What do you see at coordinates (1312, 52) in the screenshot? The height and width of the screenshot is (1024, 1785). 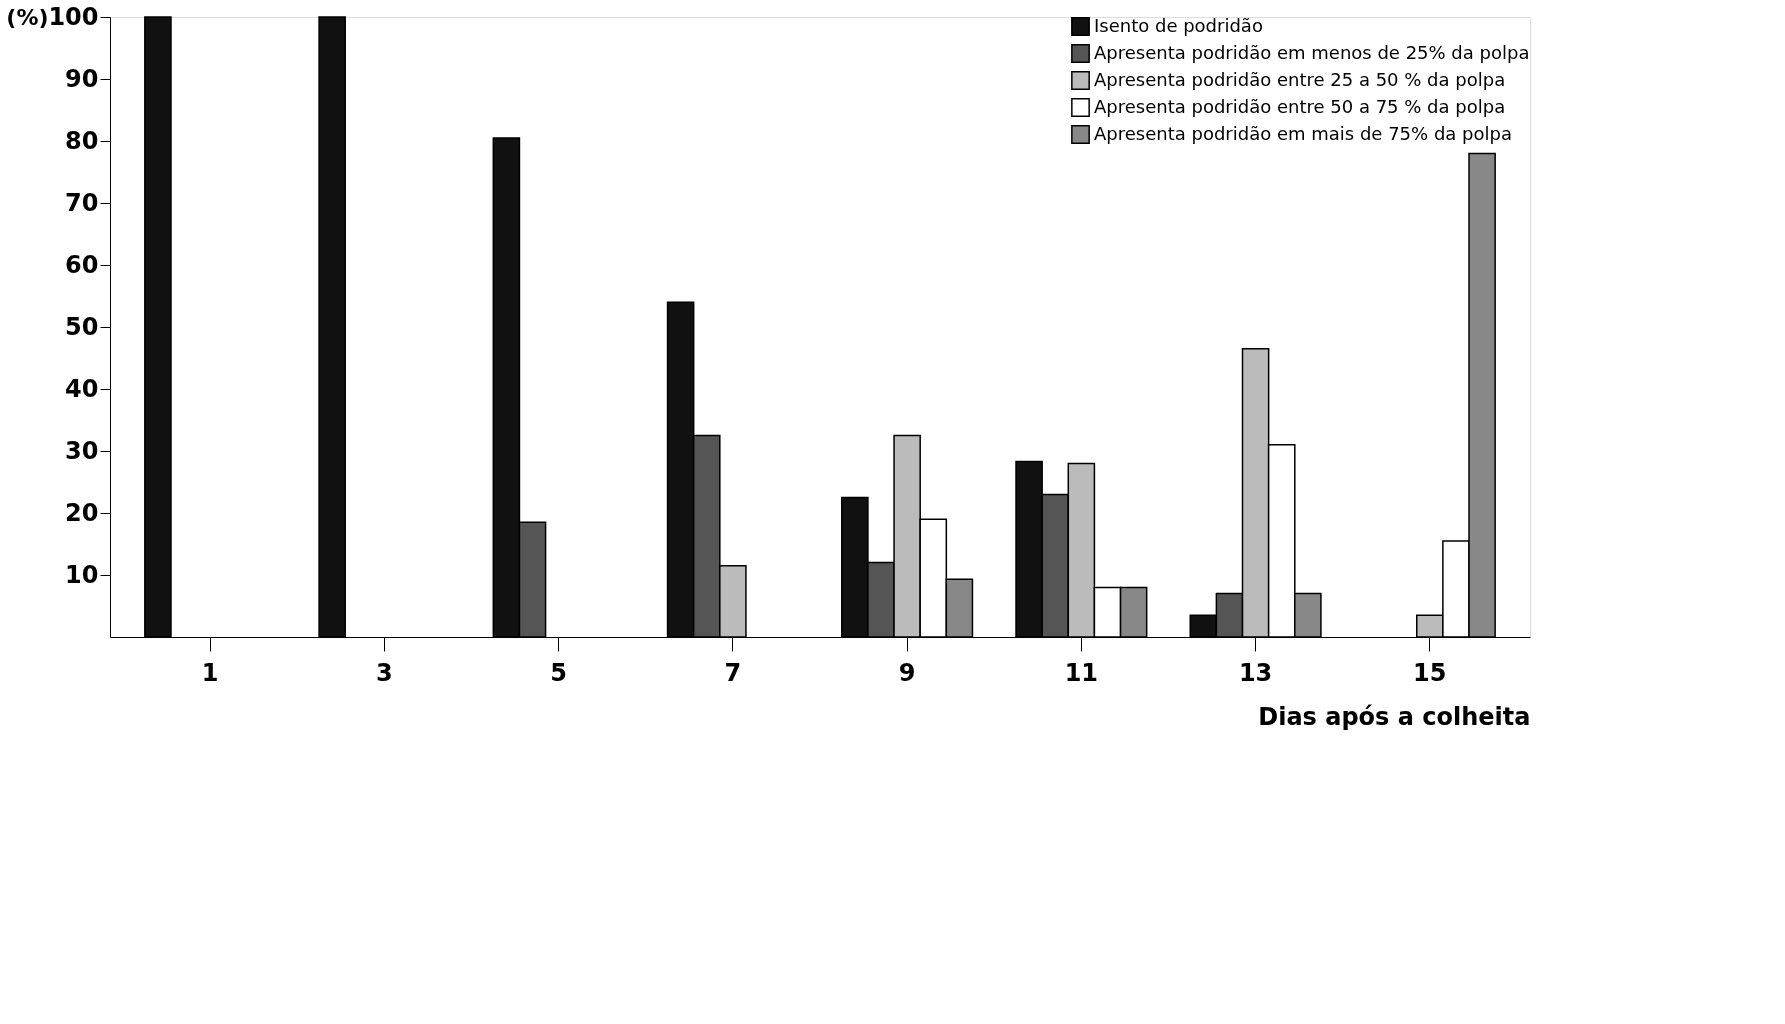 I see `legend-label: Apresenta podridão em menos de 25% da polpa` at bounding box center [1312, 52].